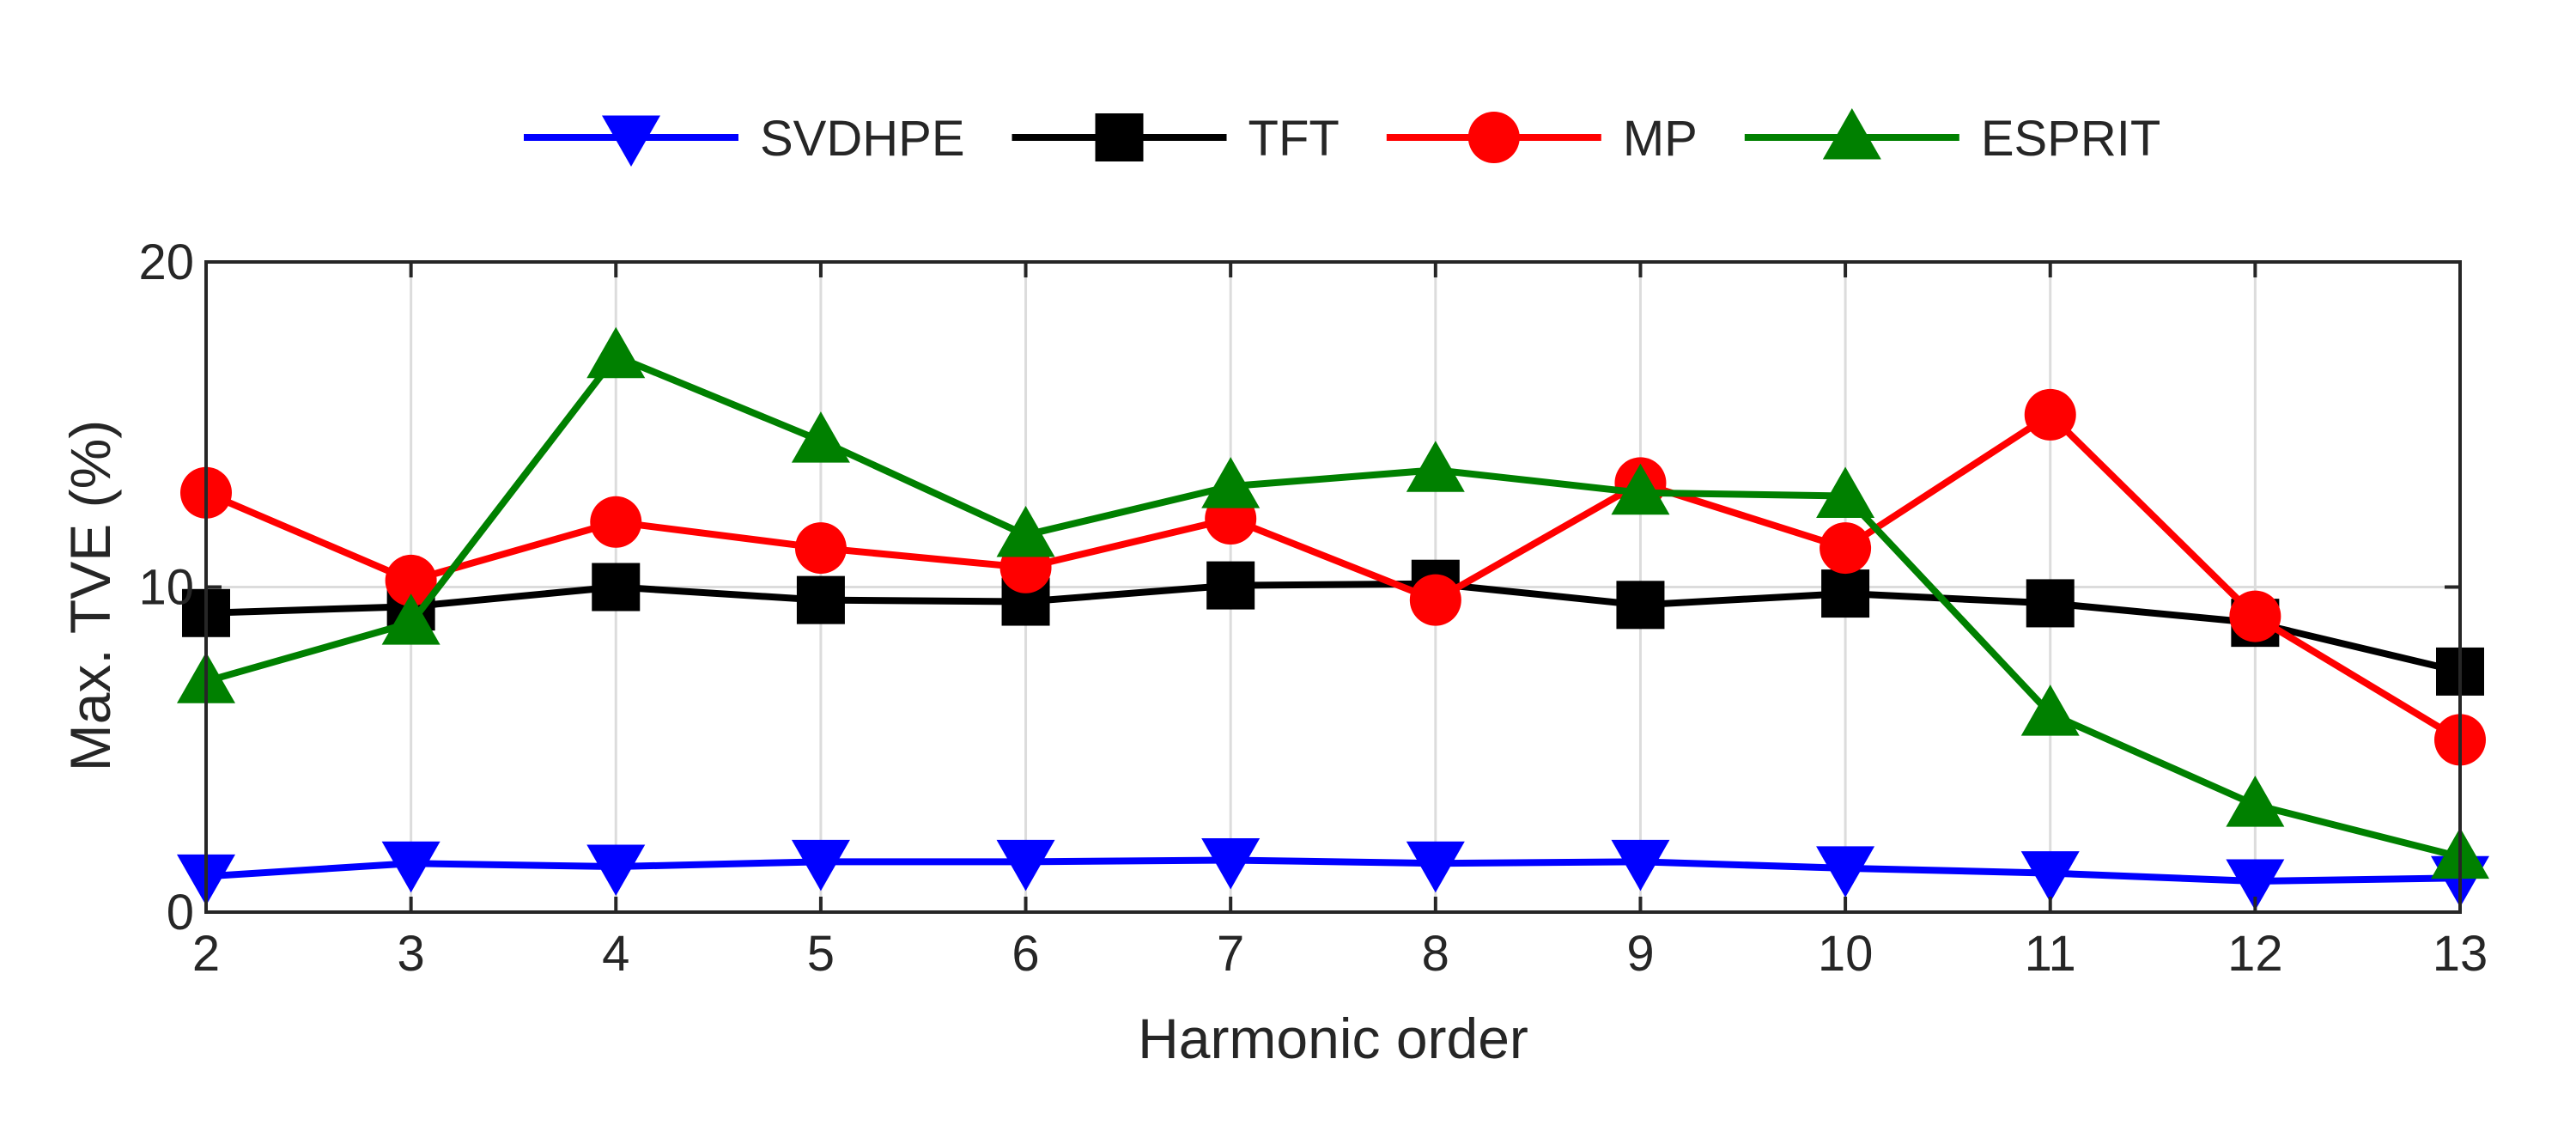 This screenshot has width=2576, height=1138. What do you see at coordinates (166, 588) in the screenshot?
I see `y-tick-label: 10` at bounding box center [166, 588].